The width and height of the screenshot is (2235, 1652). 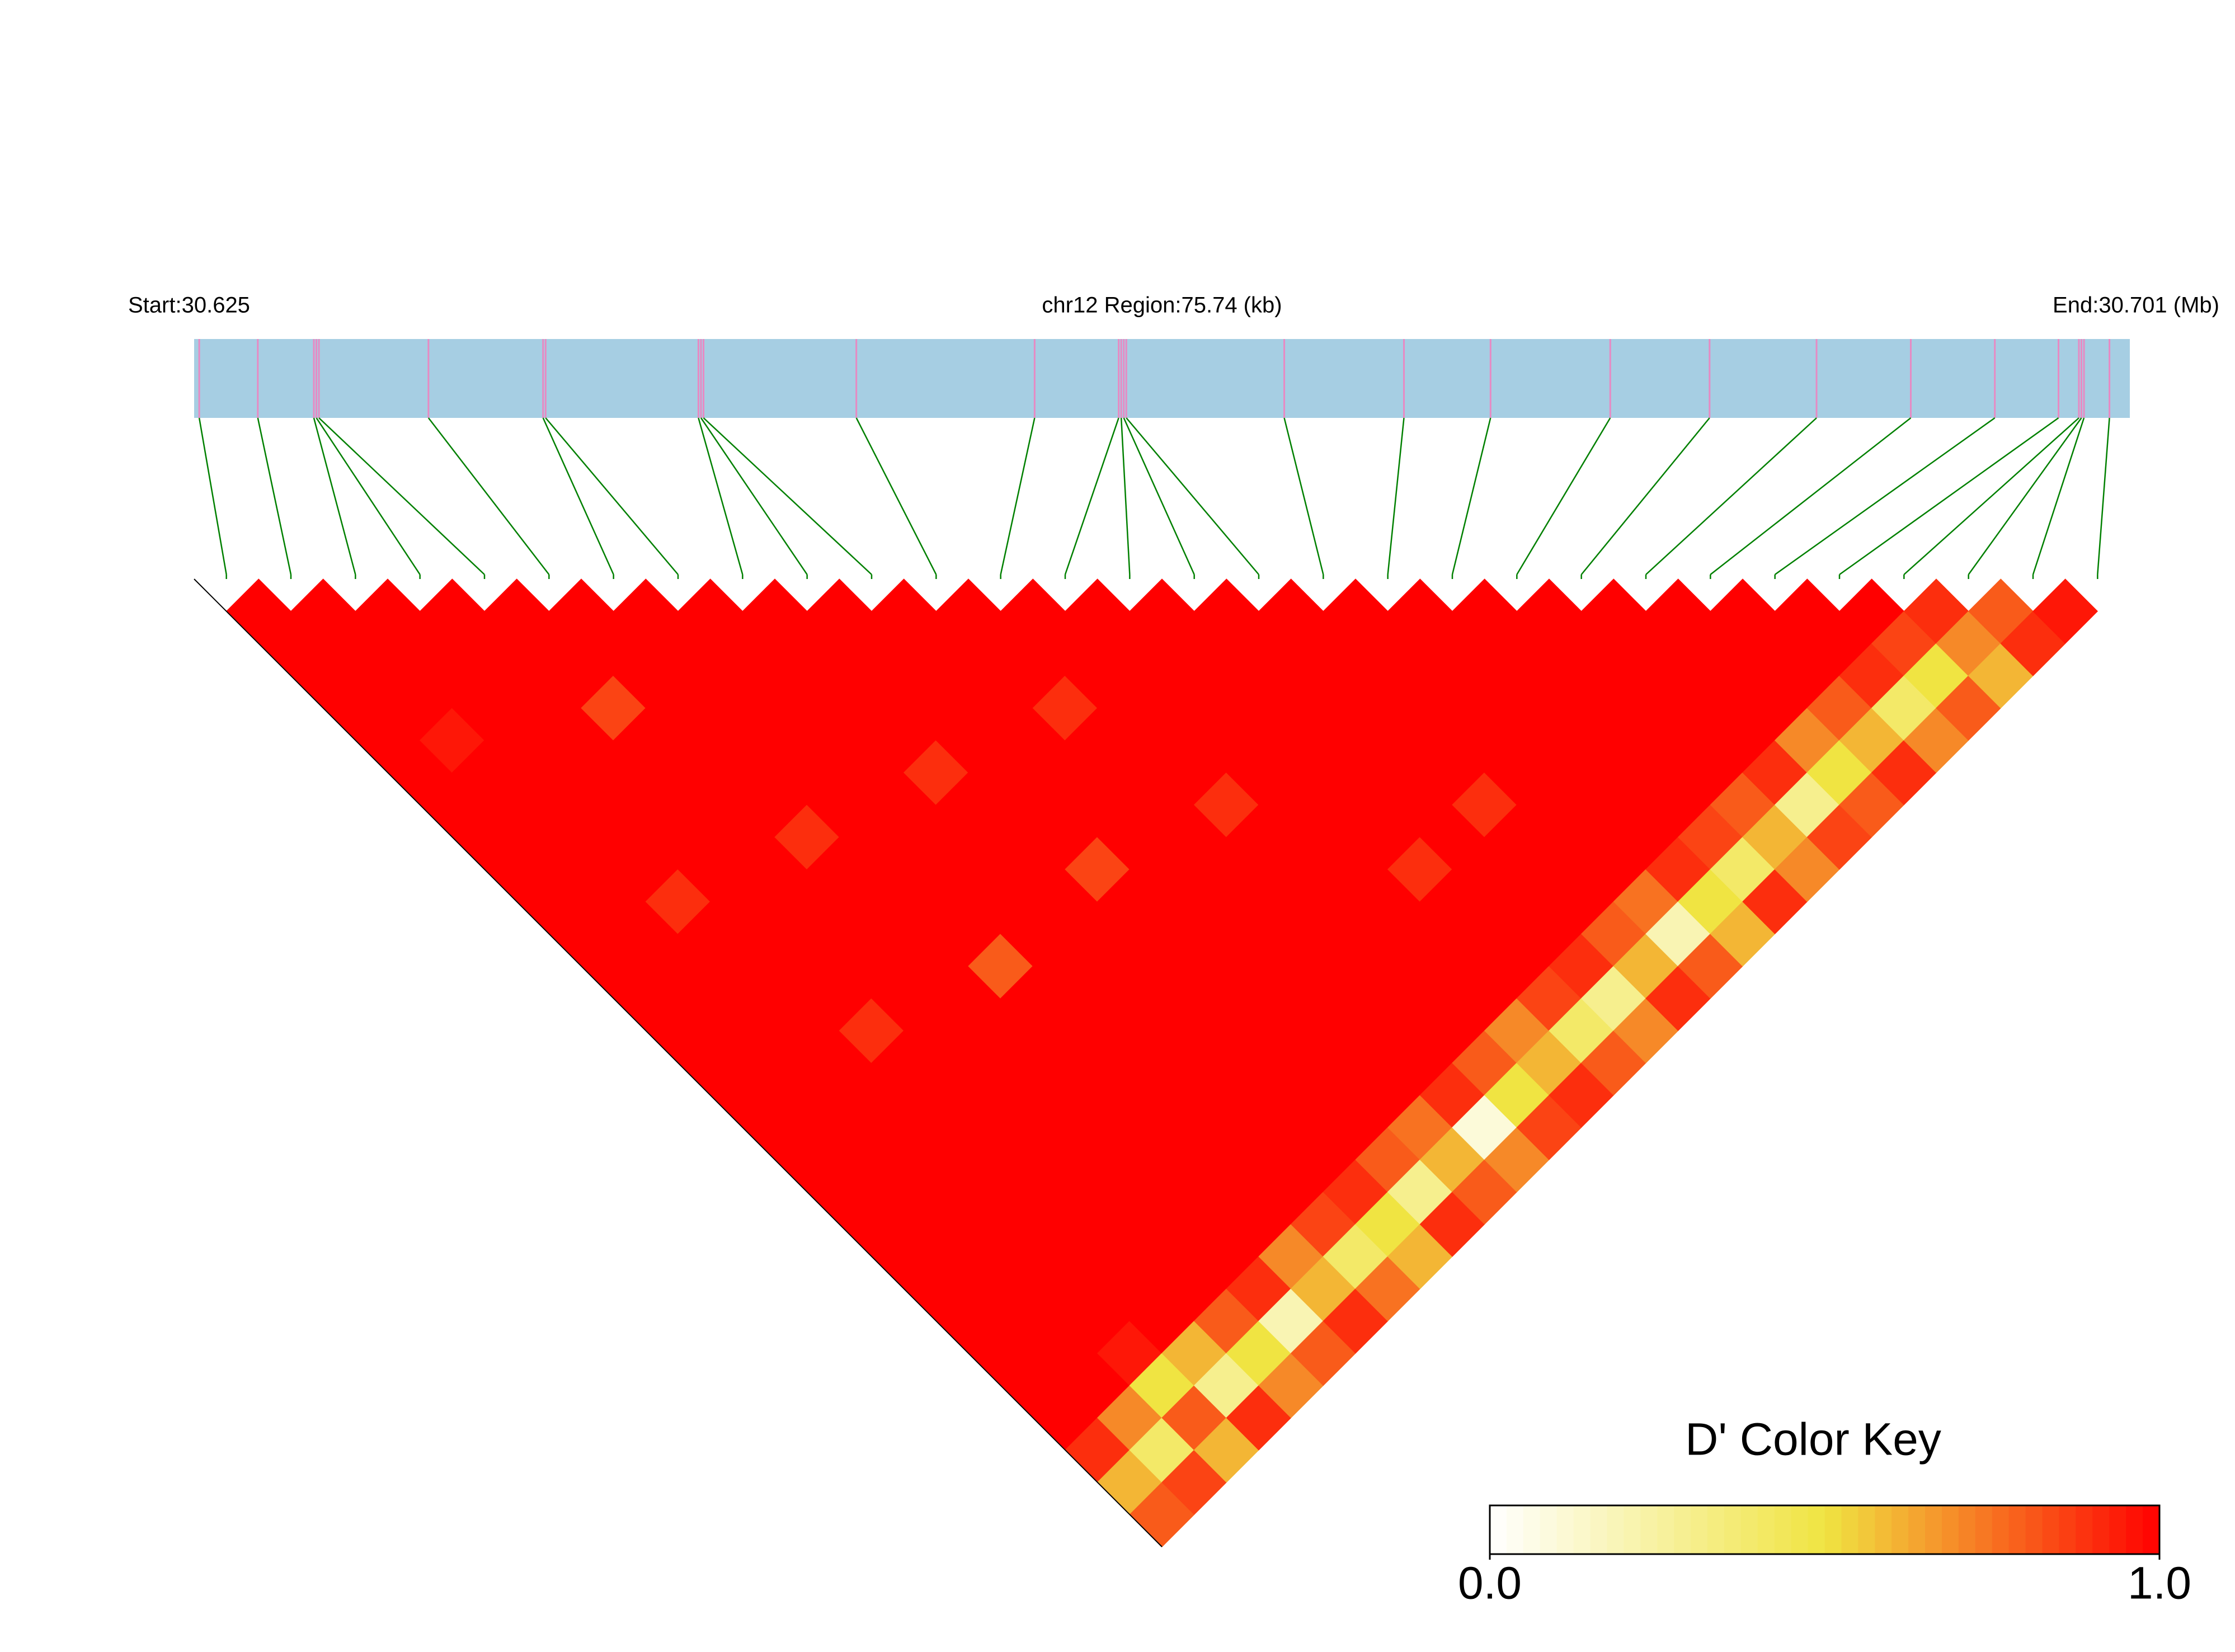 What do you see at coordinates (2065, 611) in the screenshot?
I see `ld-cell` at bounding box center [2065, 611].